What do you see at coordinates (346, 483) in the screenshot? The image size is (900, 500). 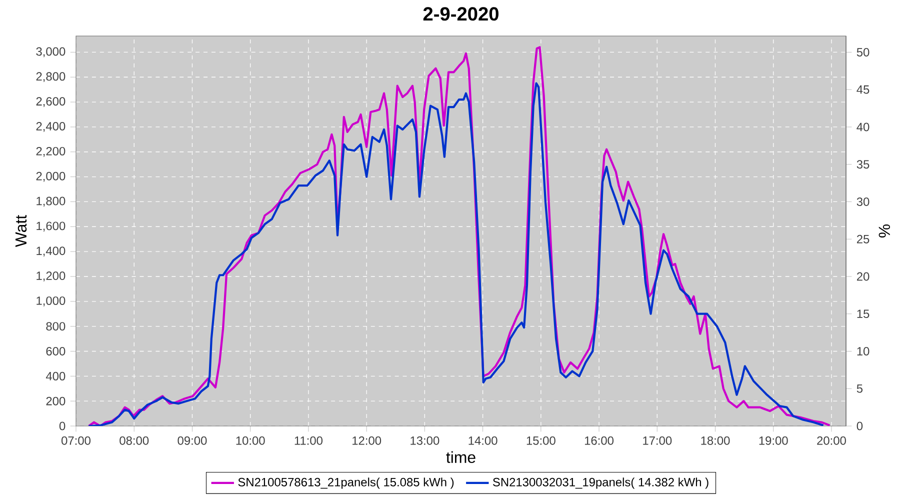 I see `legend-label: SN2100578613_21panels( 15.085 kWh )` at bounding box center [346, 483].